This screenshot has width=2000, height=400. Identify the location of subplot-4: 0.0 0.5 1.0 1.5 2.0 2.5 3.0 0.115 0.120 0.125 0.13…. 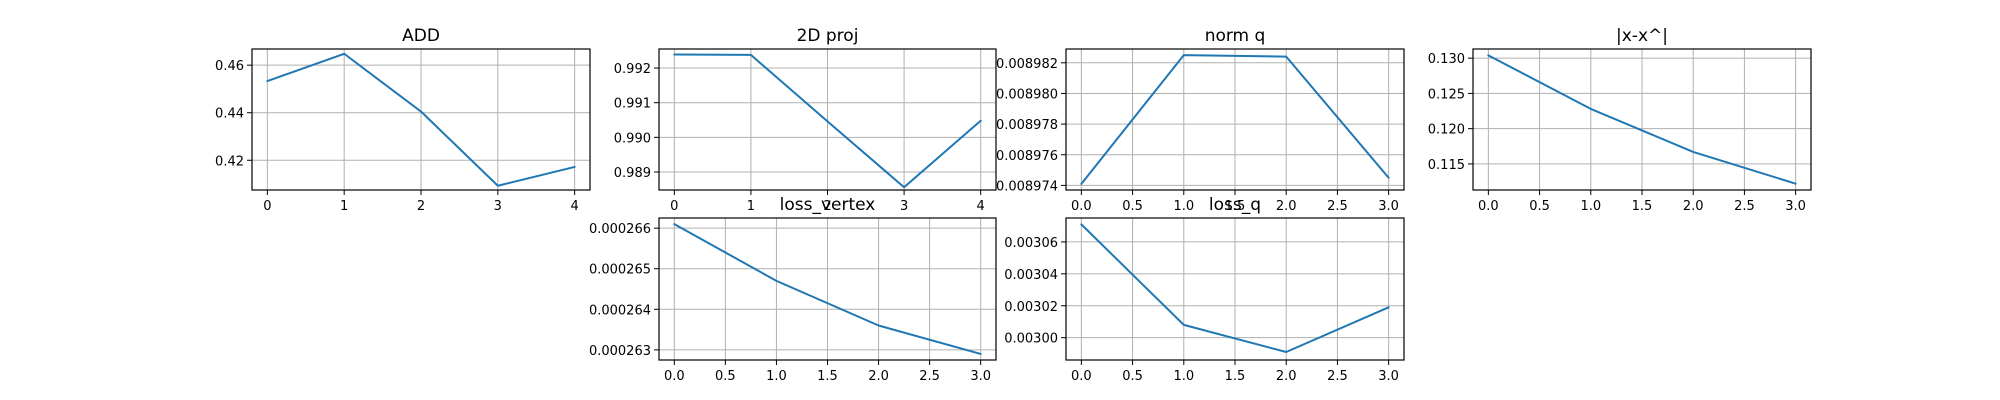
(1620, 120).